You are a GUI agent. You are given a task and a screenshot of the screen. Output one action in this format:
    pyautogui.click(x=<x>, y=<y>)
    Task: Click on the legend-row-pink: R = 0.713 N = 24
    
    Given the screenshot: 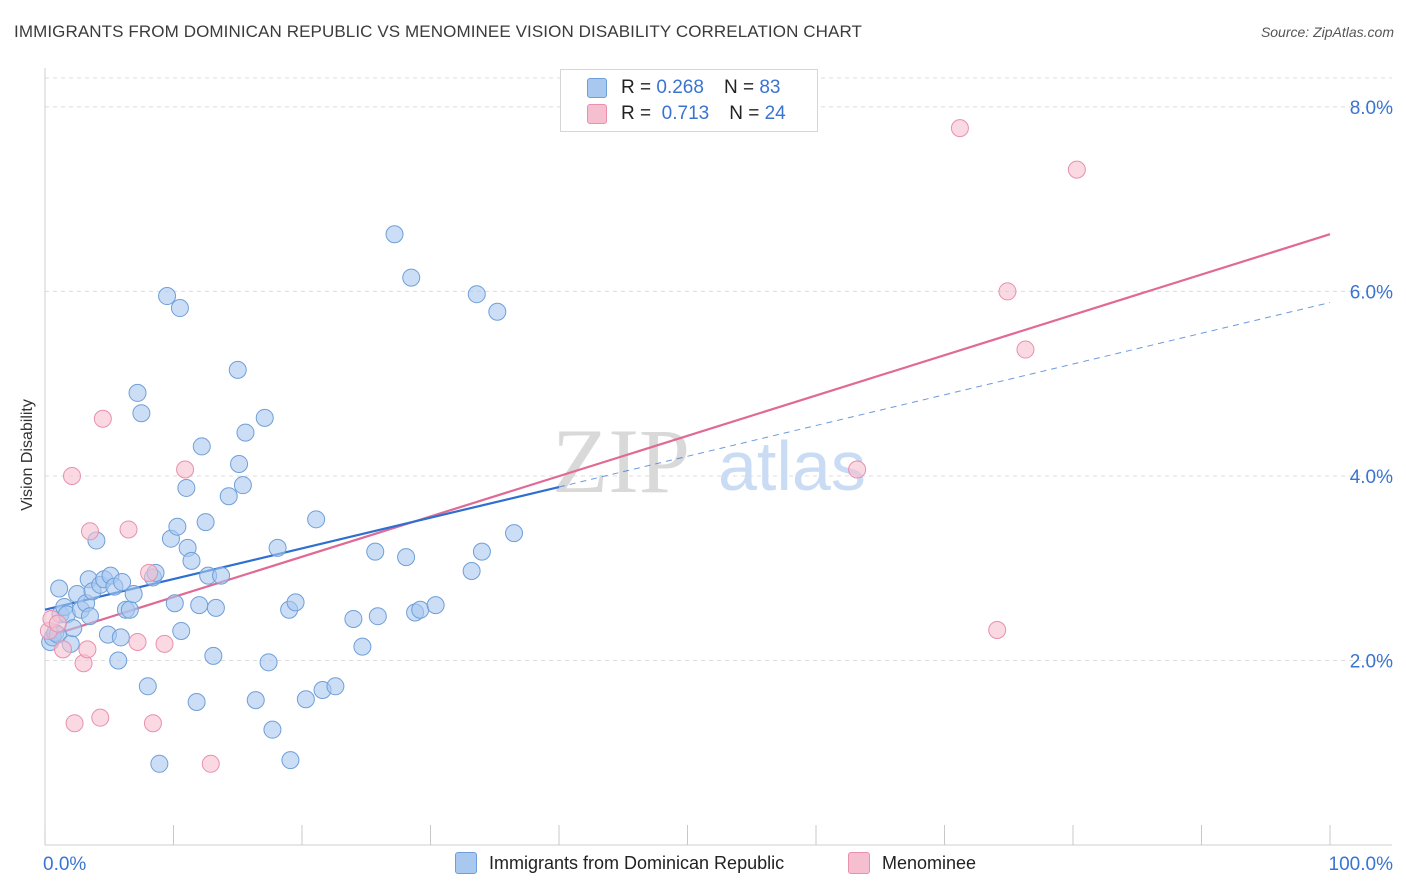 What is the action you would take?
    pyautogui.click(x=686, y=114)
    